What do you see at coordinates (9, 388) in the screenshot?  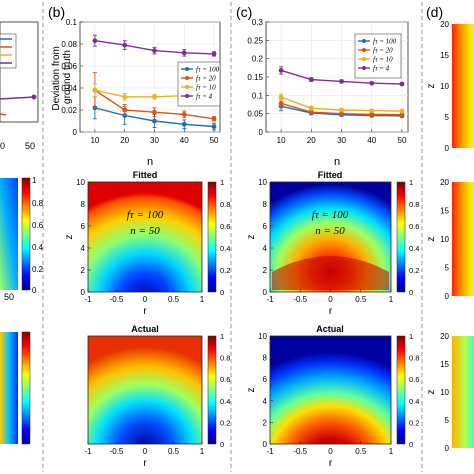 I see `left-heatmap-actual` at bounding box center [9, 388].